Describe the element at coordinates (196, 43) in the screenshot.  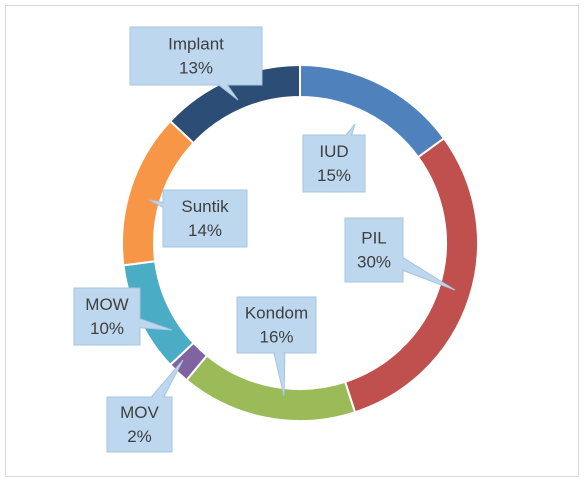
I see `category-label: Implant` at that location.